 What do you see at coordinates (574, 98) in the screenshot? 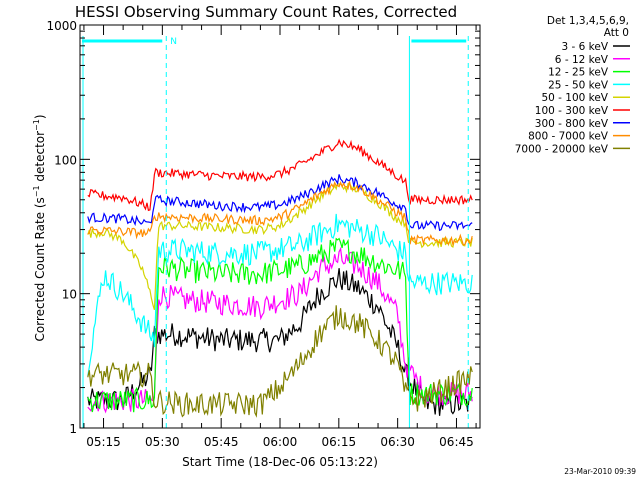
I see `legend-entry-label: 50 - 100 keV` at bounding box center [574, 98].